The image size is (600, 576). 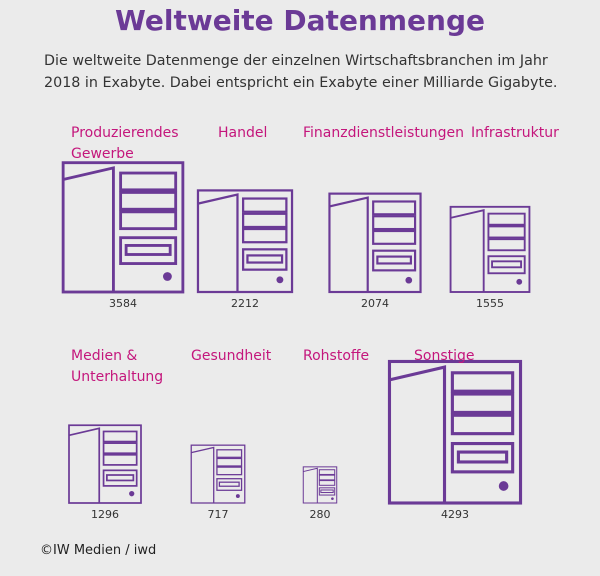 I want to click on category-label: Gesundheit, so click(x=231, y=356).